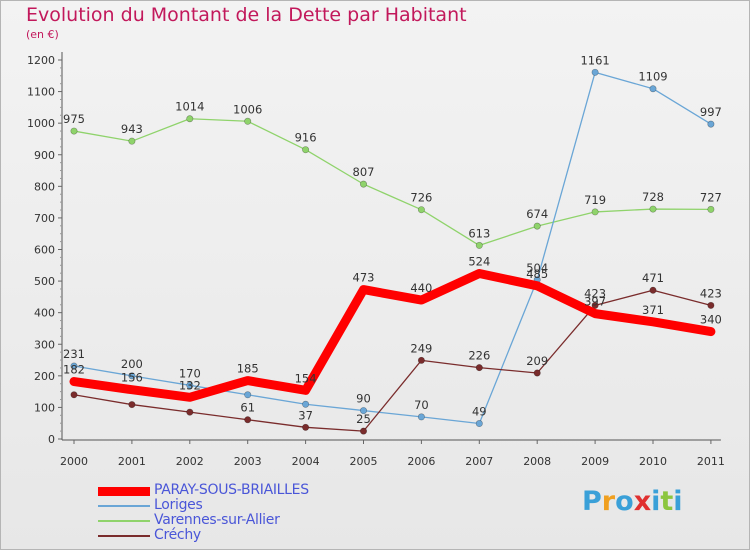 The image size is (750, 550). I want to click on x-tick-label: 2007, so click(479, 461).